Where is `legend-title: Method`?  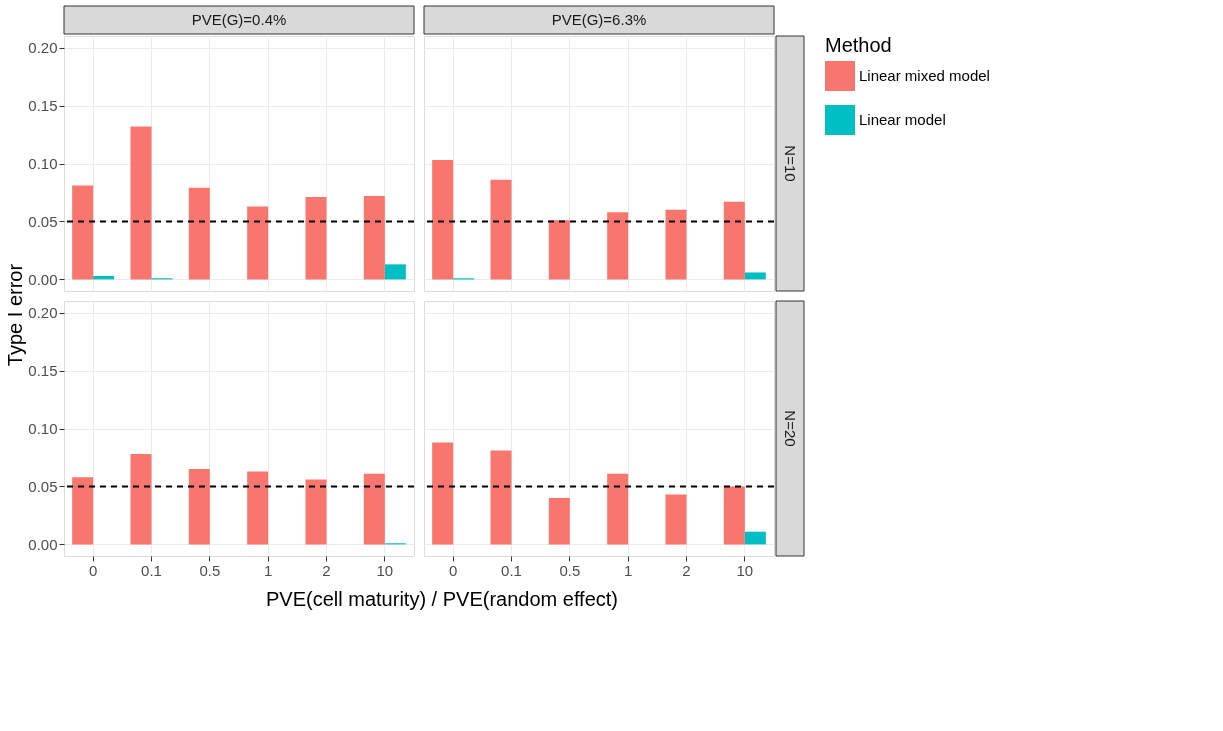
legend-title: Method is located at coordinates (858, 45).